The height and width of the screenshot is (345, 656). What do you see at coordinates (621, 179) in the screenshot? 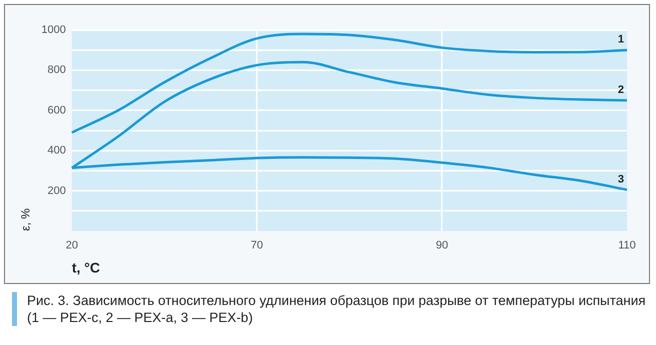
I see `annotation: 3` at bounding box center [621, 179].